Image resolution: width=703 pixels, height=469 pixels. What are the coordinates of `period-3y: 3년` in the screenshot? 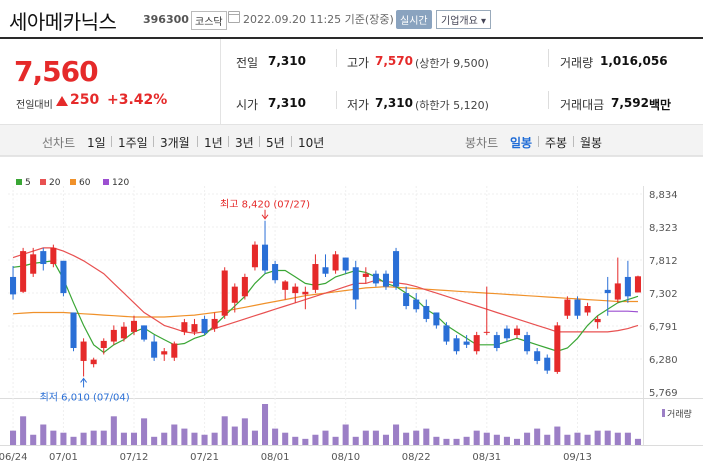 It's located at (244, 143).